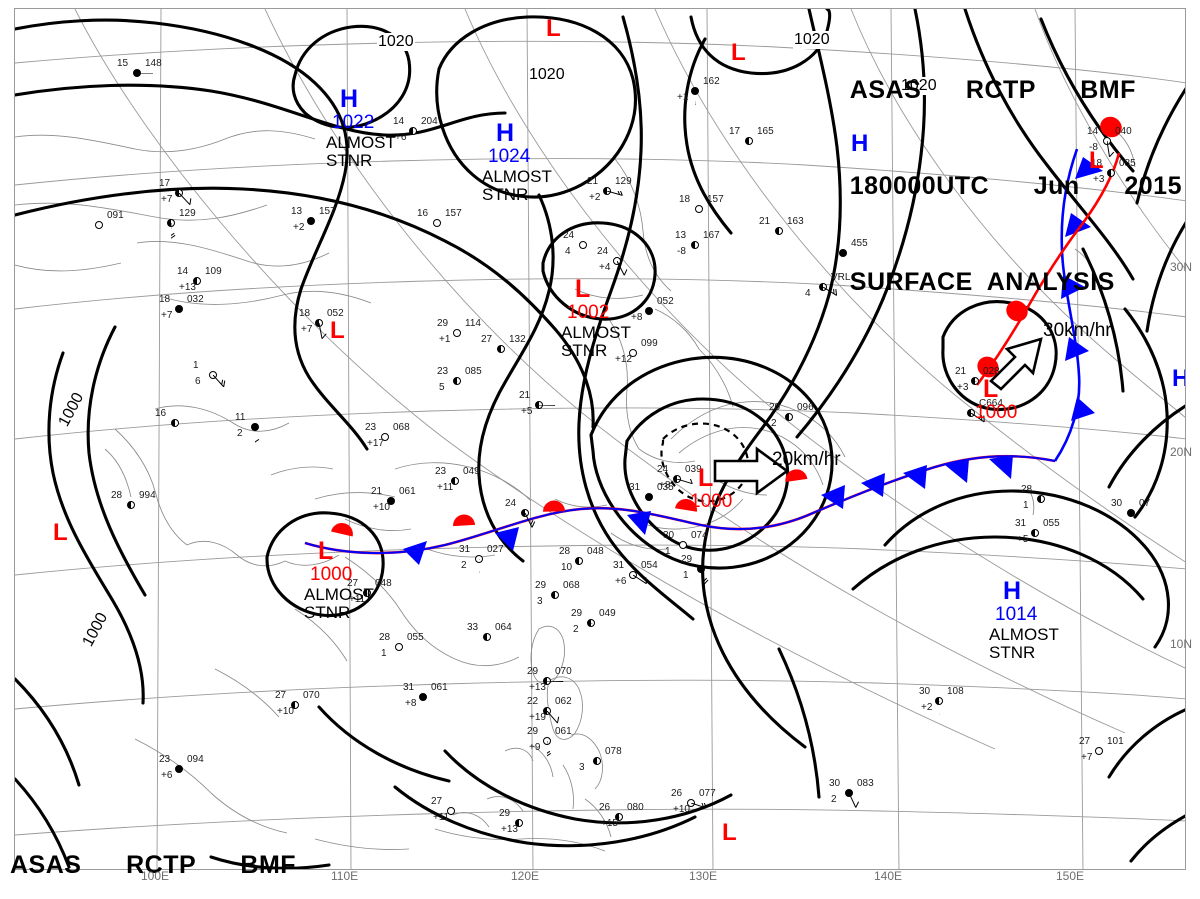  What do you see at coordinates (1070, 876) in the screenshot?
I see `longitude-label-5: 150E` at bounding box center [1070, 876].